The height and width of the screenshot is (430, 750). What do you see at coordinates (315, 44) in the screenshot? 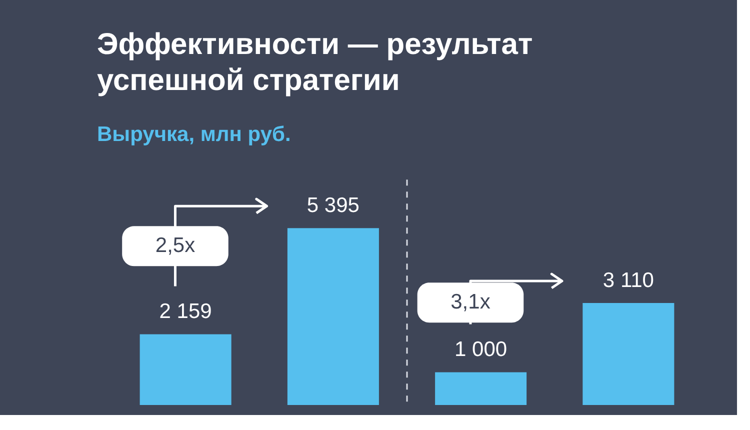
I see `text: Эффективности — результат` at bounding box center [315, 44].